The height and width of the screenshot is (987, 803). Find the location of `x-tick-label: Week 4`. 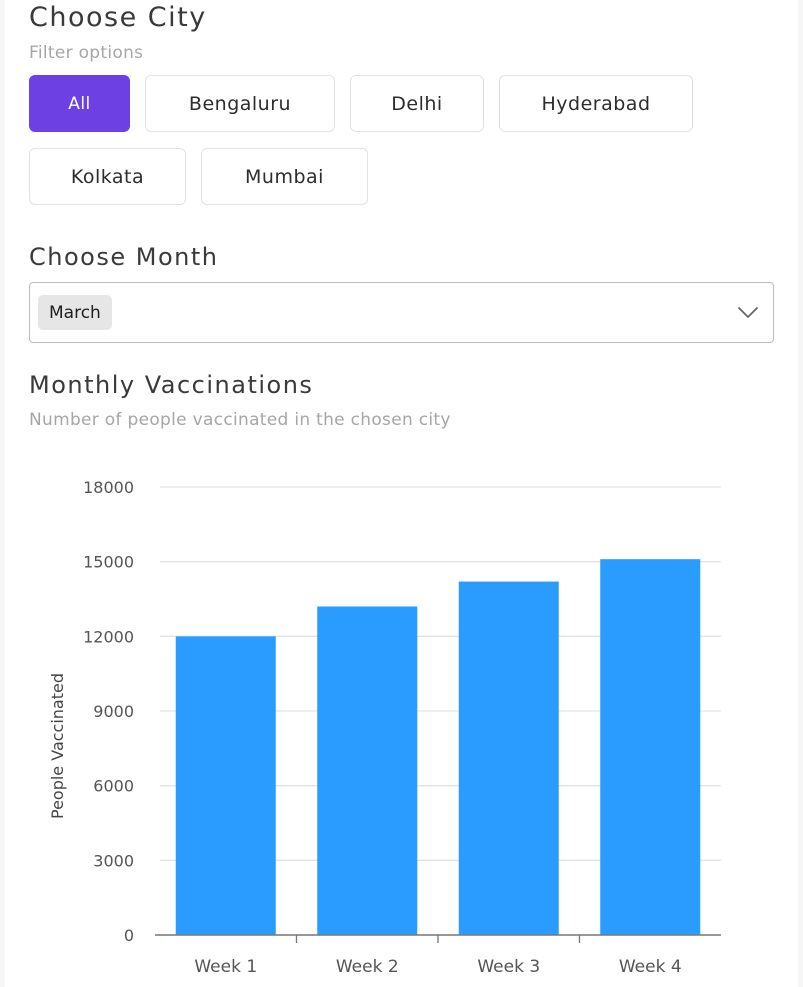

x-tick-label: Week 4 is located at coordinates (650, 967).